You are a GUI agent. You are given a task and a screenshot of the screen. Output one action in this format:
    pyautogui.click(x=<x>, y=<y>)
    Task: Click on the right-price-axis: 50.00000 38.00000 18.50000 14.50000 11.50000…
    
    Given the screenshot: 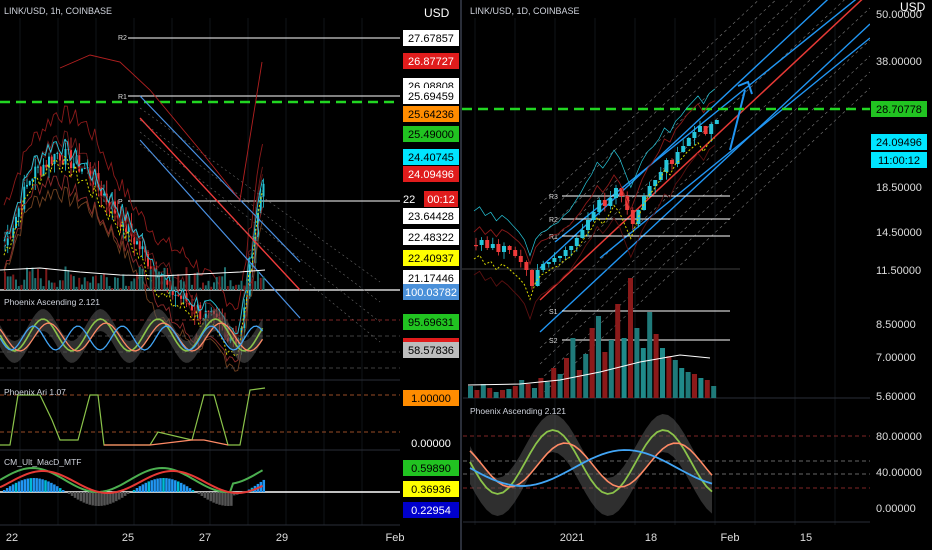 What is the action you would take?
    pyautogui.click(x=901, y=275)
    